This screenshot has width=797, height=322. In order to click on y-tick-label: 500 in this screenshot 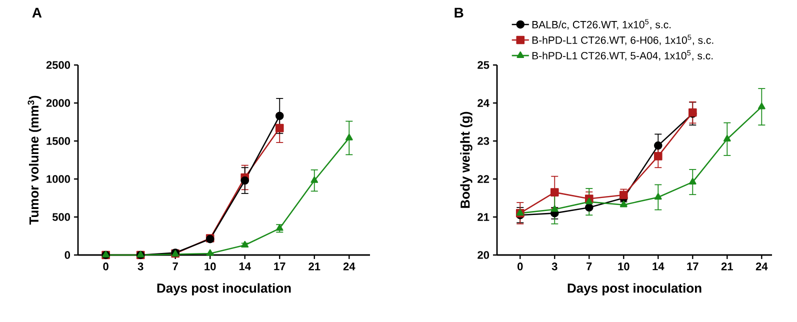, I will do `click(61, 217)`.